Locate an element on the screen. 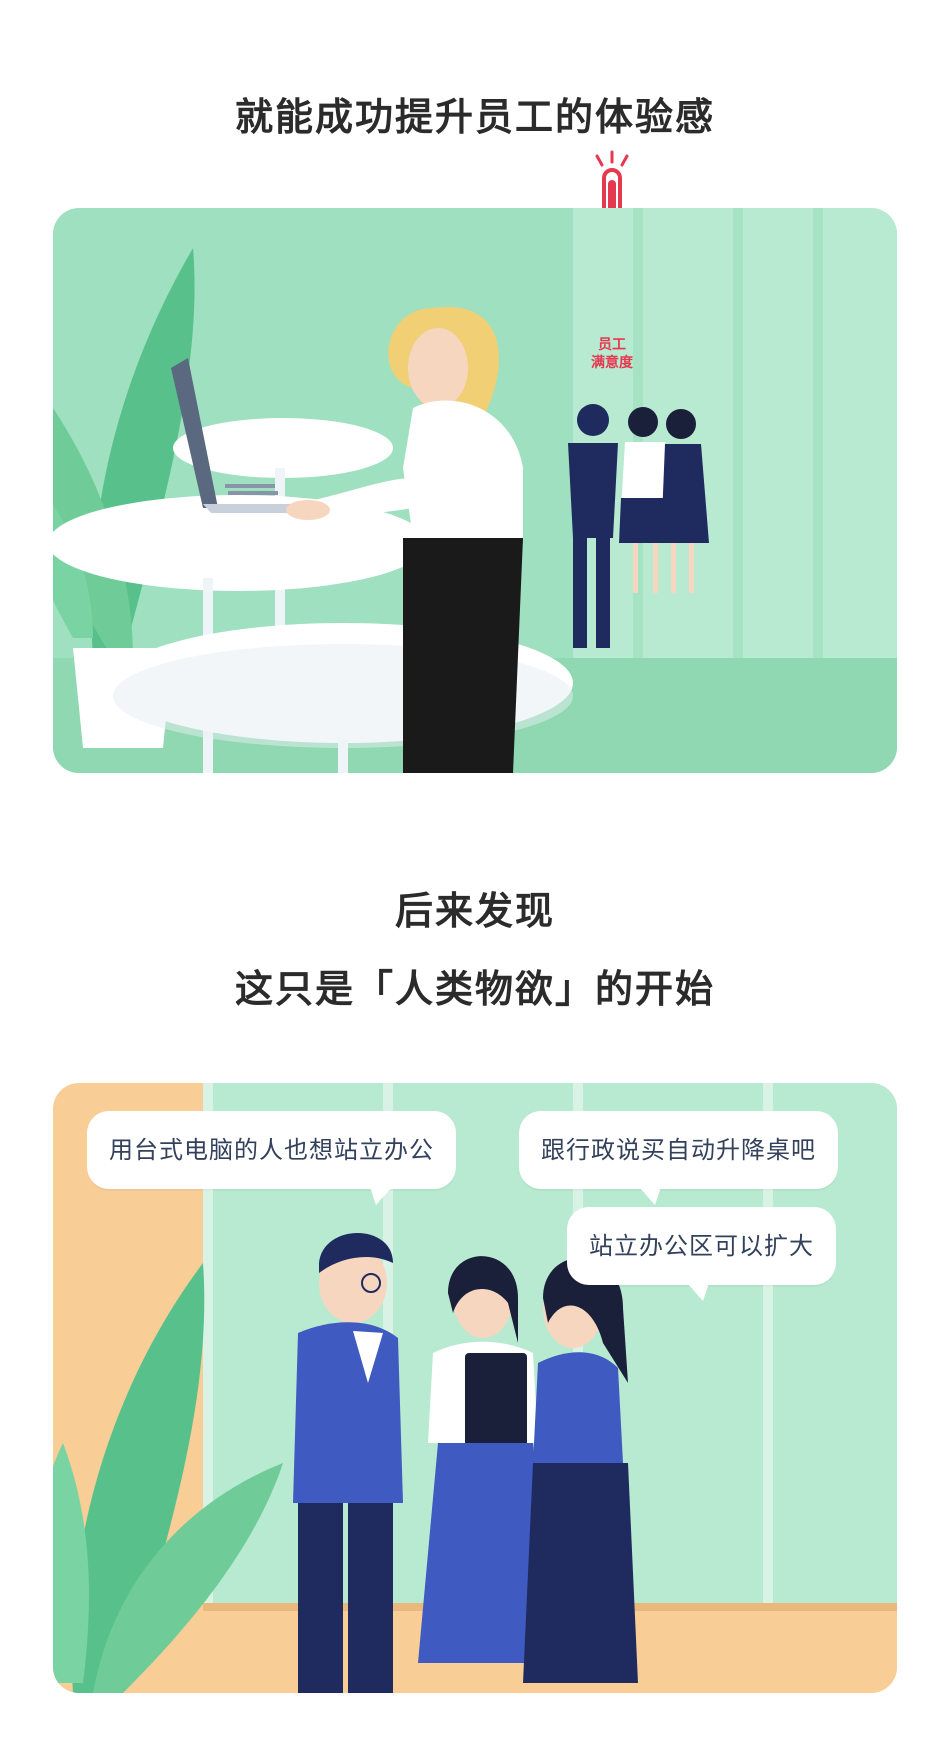 The image size is (950, 1760). speech-bubble-expand-area: 站立办公区可以扩大 is located at coordinates (701, 1254).